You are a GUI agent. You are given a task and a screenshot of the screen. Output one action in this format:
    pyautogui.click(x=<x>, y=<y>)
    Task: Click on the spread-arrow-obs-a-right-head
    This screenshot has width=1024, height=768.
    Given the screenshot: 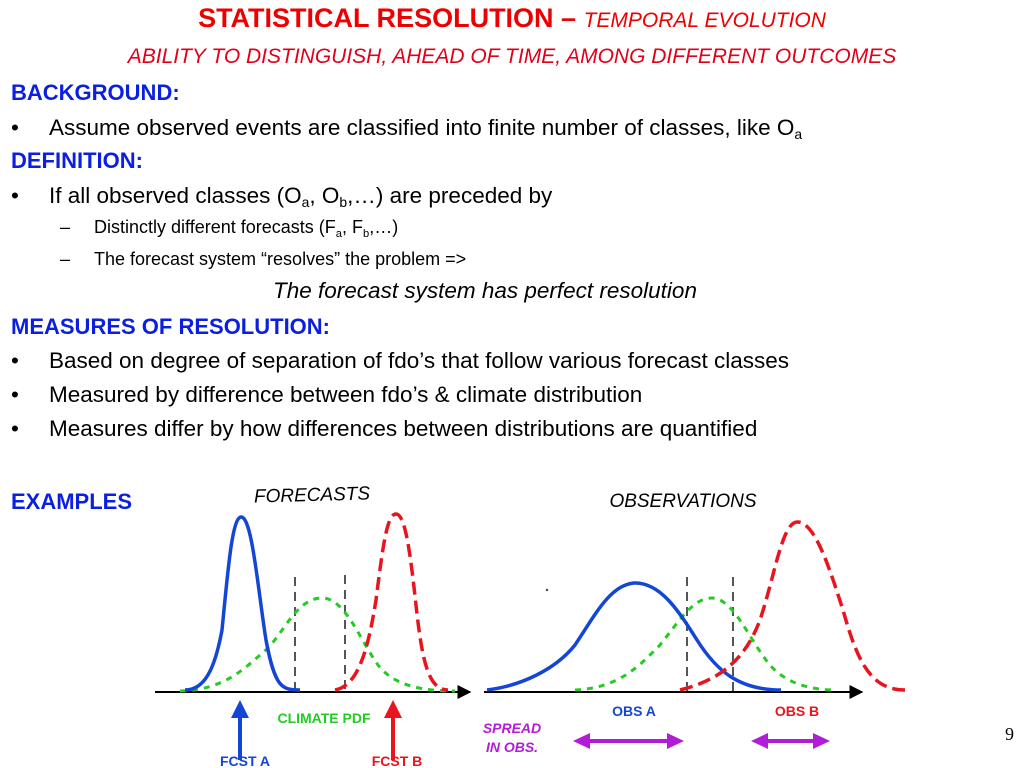 What is the action you would take?
    pyautogui.click(x=675, y=741)
    